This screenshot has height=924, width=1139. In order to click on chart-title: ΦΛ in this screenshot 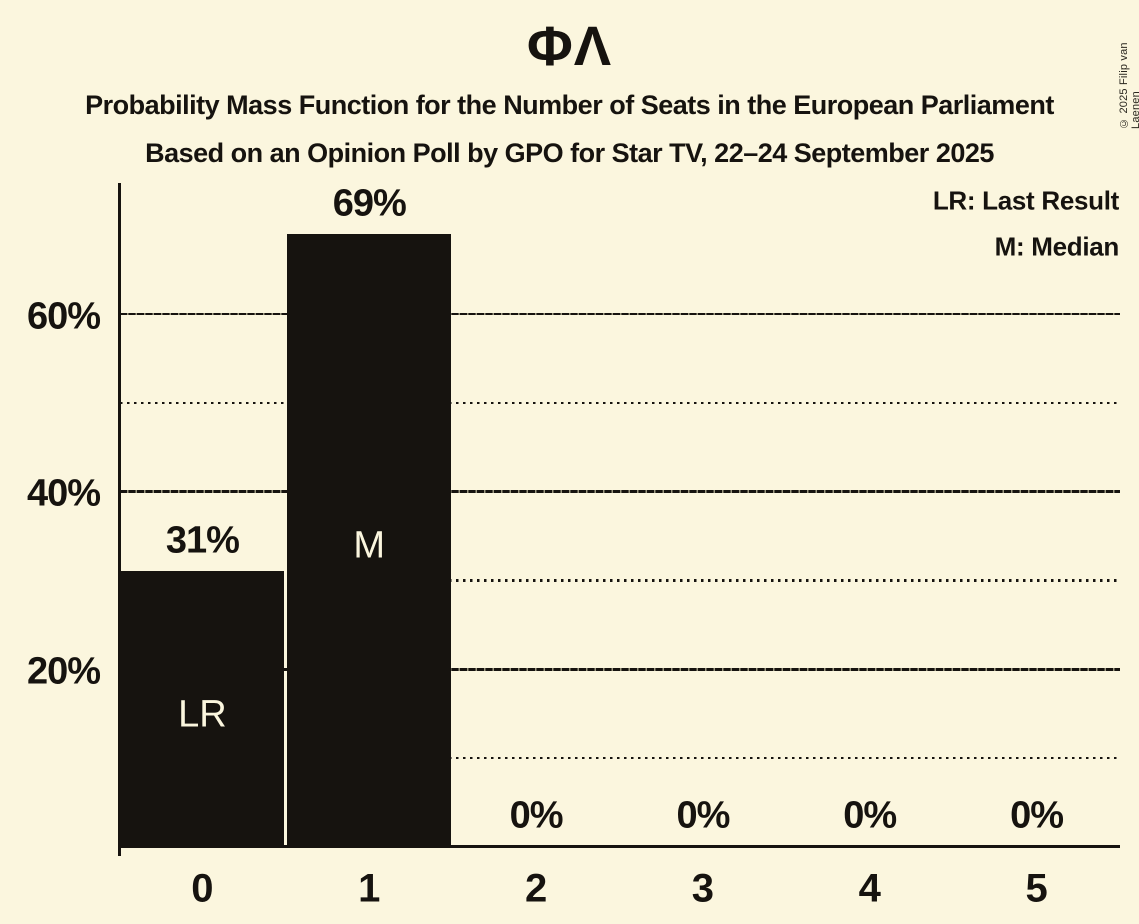, I will do `click(569, 45)`.